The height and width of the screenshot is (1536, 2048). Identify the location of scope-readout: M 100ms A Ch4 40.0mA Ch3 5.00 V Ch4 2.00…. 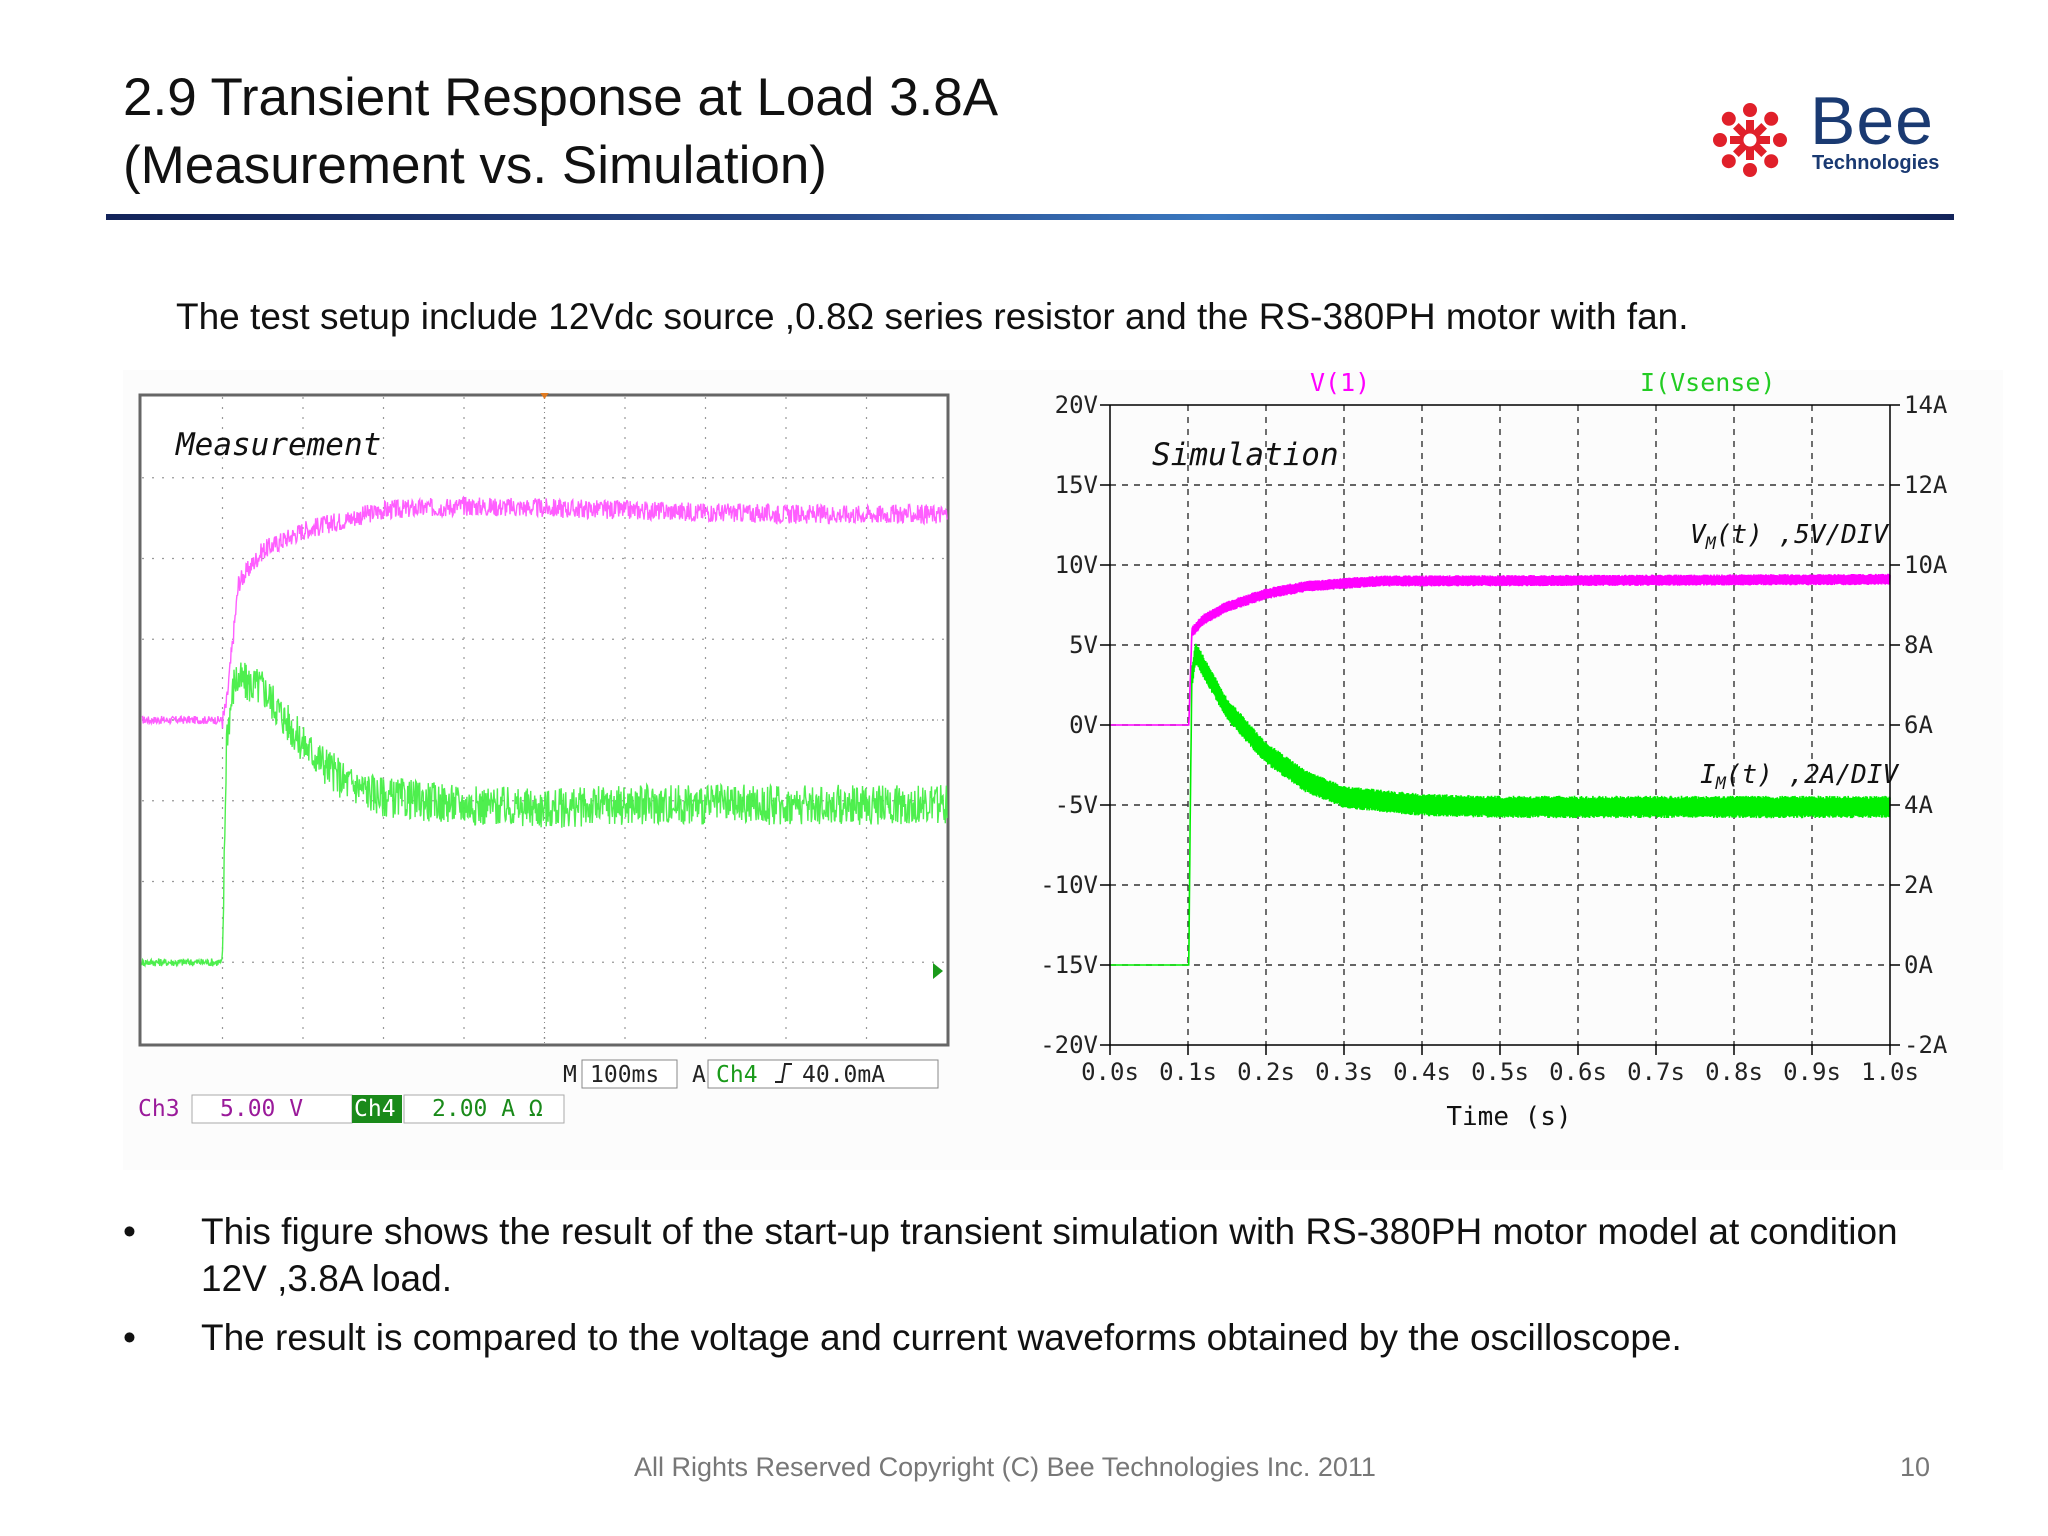
(538, 1091).